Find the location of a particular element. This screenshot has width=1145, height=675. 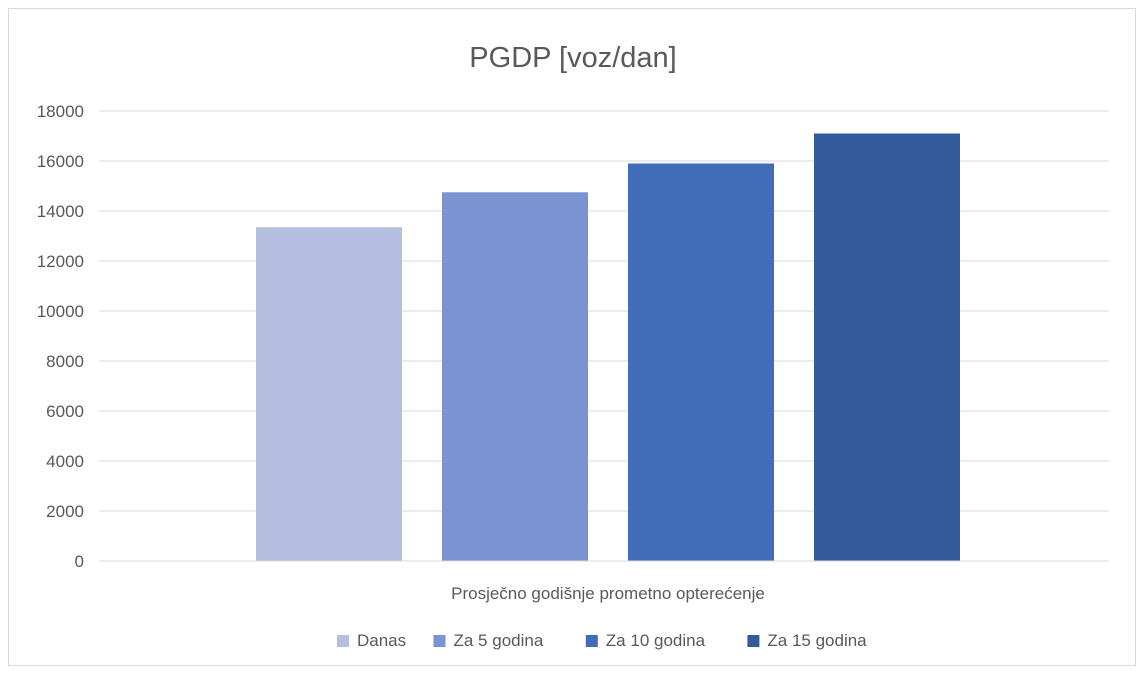

bar-za-10-godina is located at coordinates (701, 362).